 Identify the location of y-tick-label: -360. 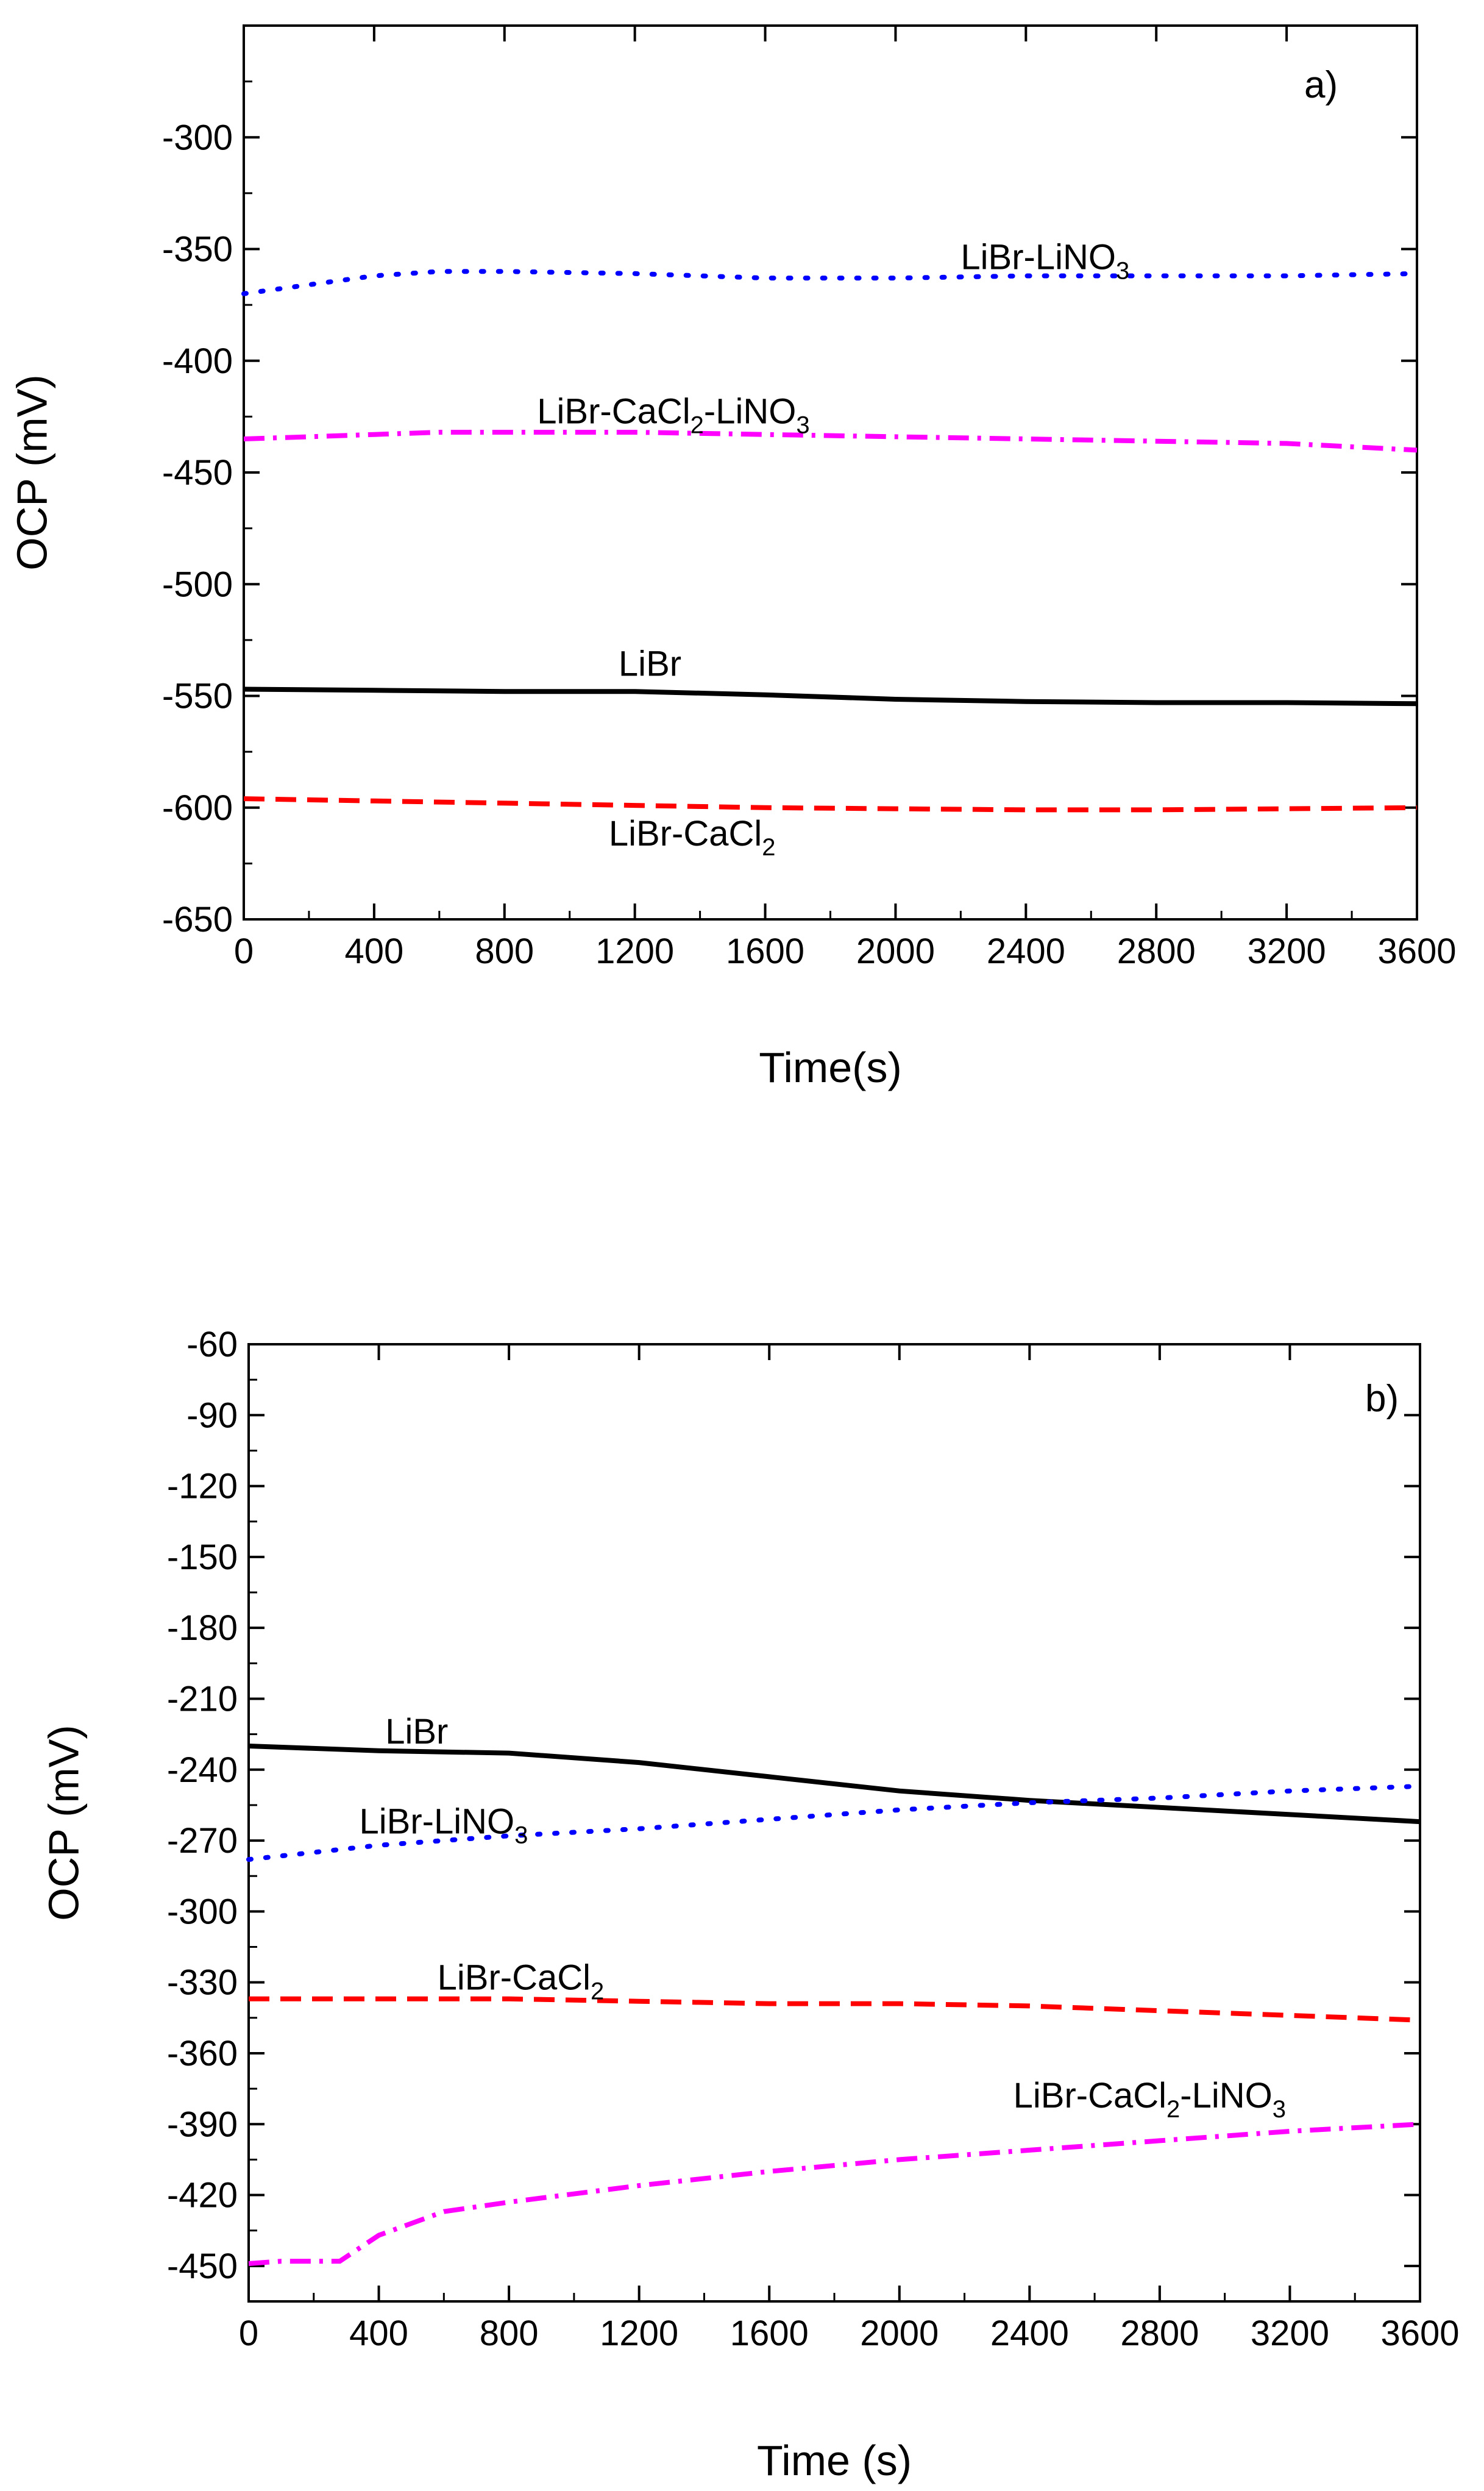
(202, 2053).